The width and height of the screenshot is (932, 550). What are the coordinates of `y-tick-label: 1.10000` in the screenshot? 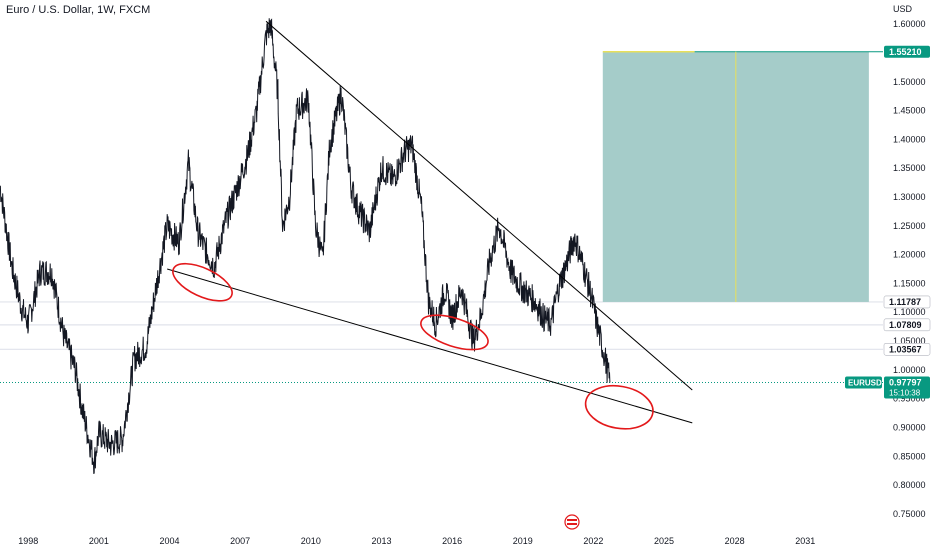 It's located at (909, 312).